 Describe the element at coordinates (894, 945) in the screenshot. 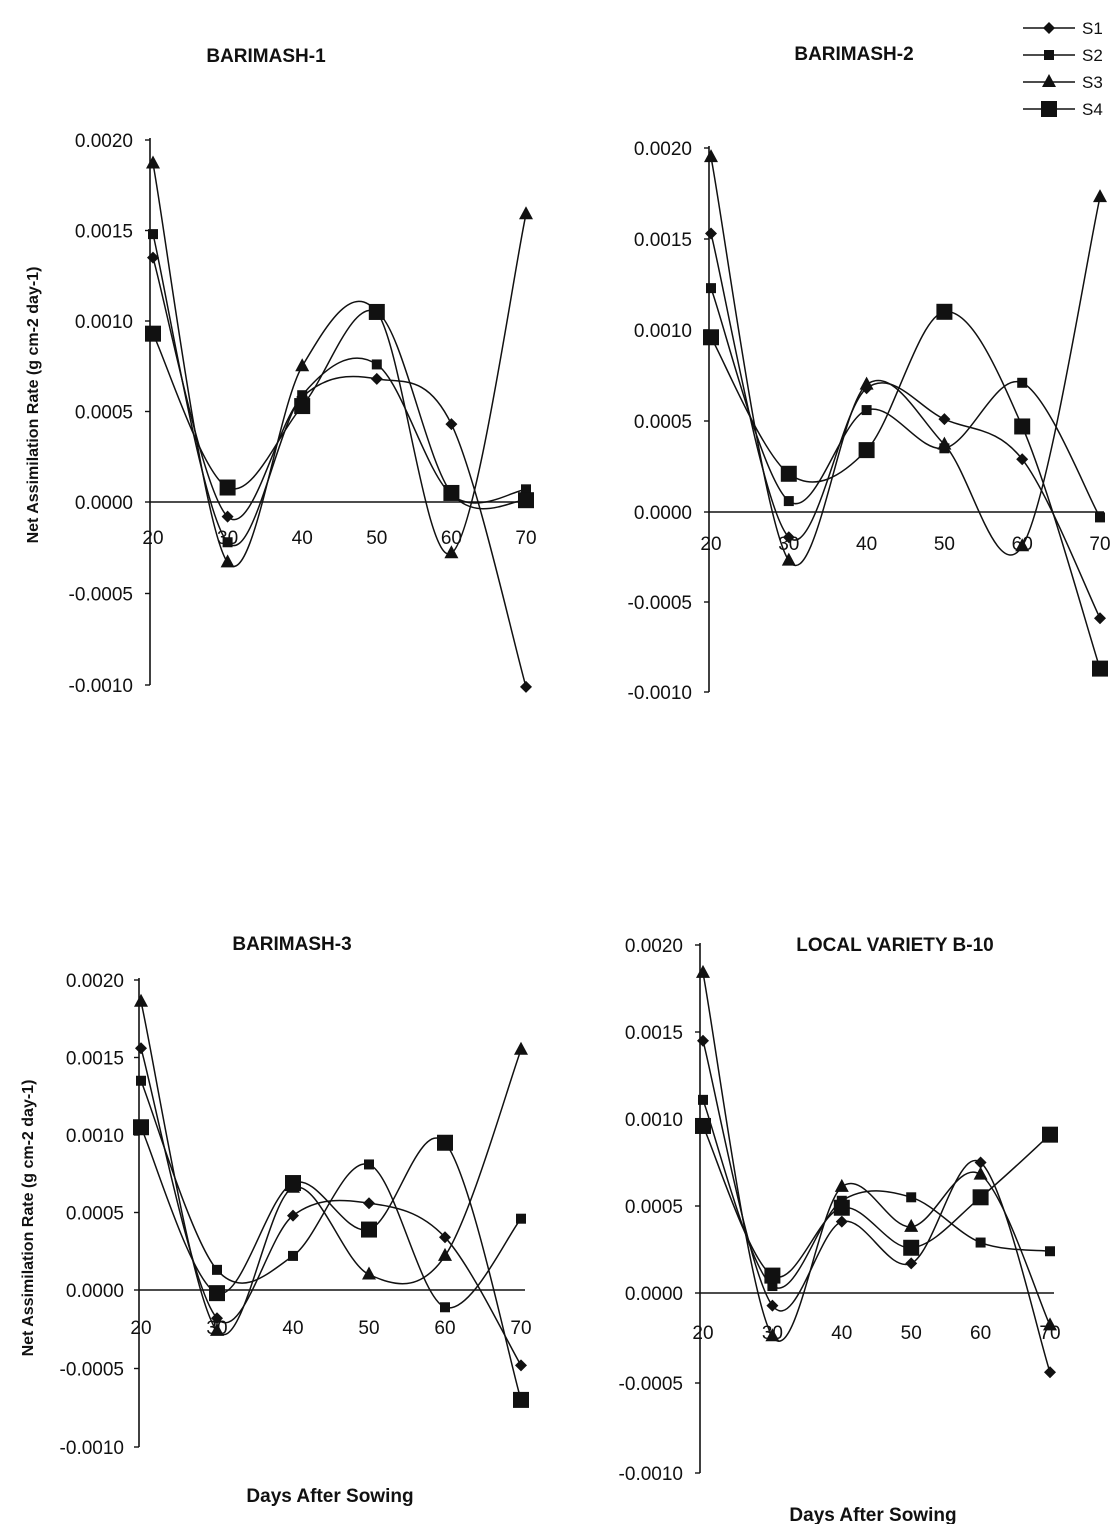

I see `chart-title: LOCAL VARIETY B-10` at that location.